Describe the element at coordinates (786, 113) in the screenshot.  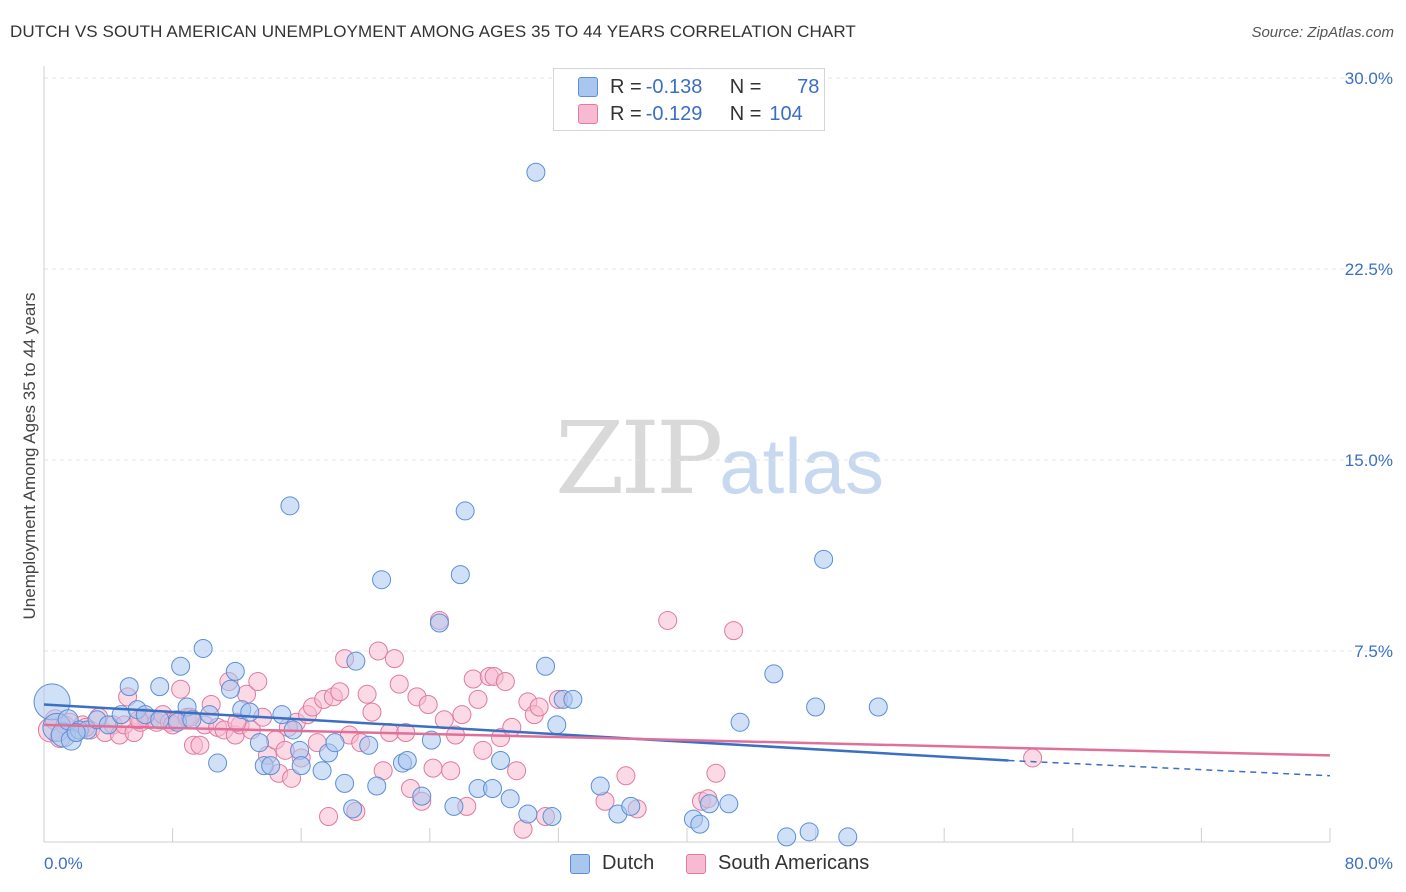
I see `legend-n-value: 104` at that location.